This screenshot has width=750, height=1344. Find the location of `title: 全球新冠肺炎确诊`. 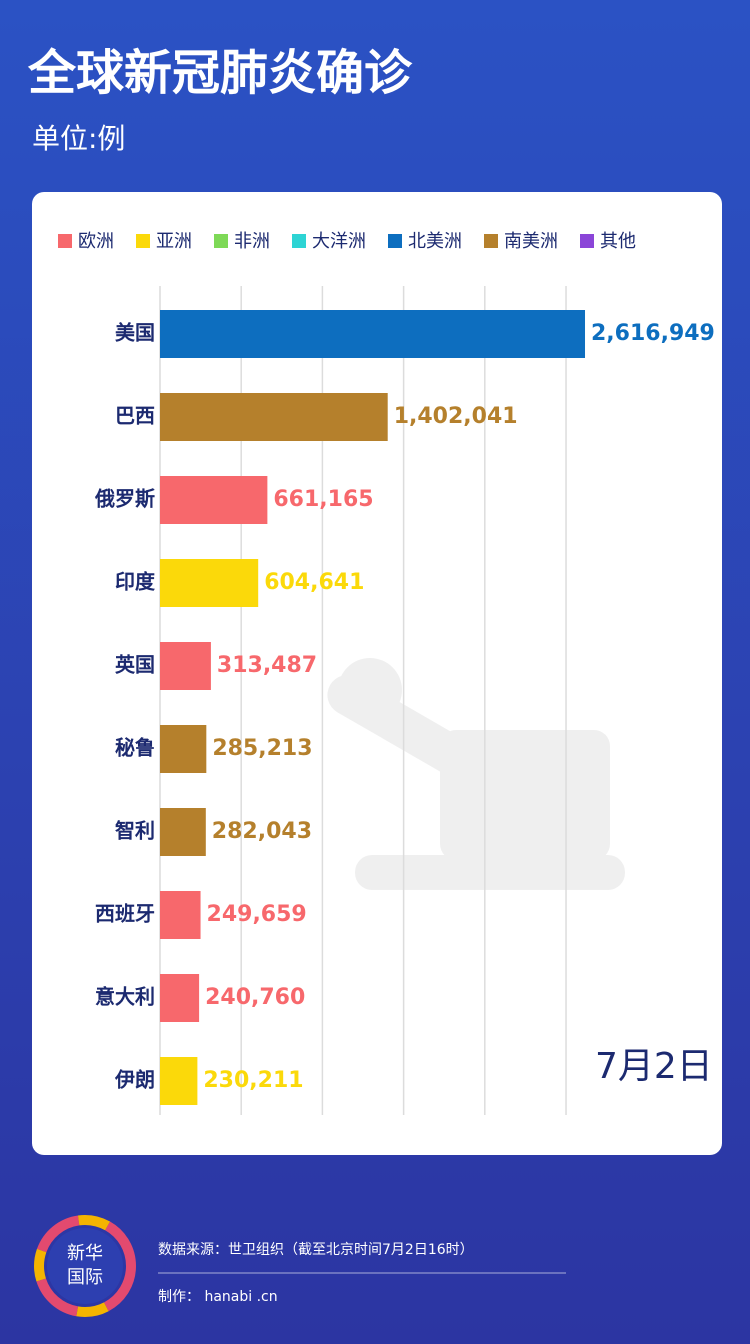

title: 全球新冠肺炎确诊 is located at coordinates (220, 73).